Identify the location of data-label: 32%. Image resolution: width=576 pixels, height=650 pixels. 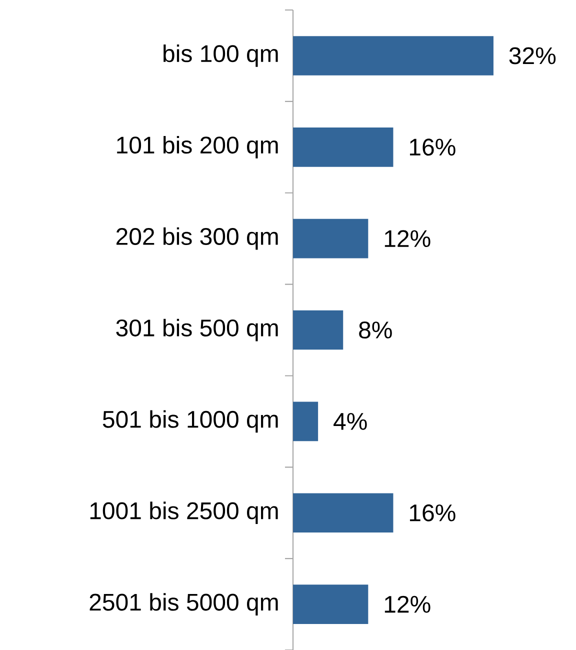
(532, 55).